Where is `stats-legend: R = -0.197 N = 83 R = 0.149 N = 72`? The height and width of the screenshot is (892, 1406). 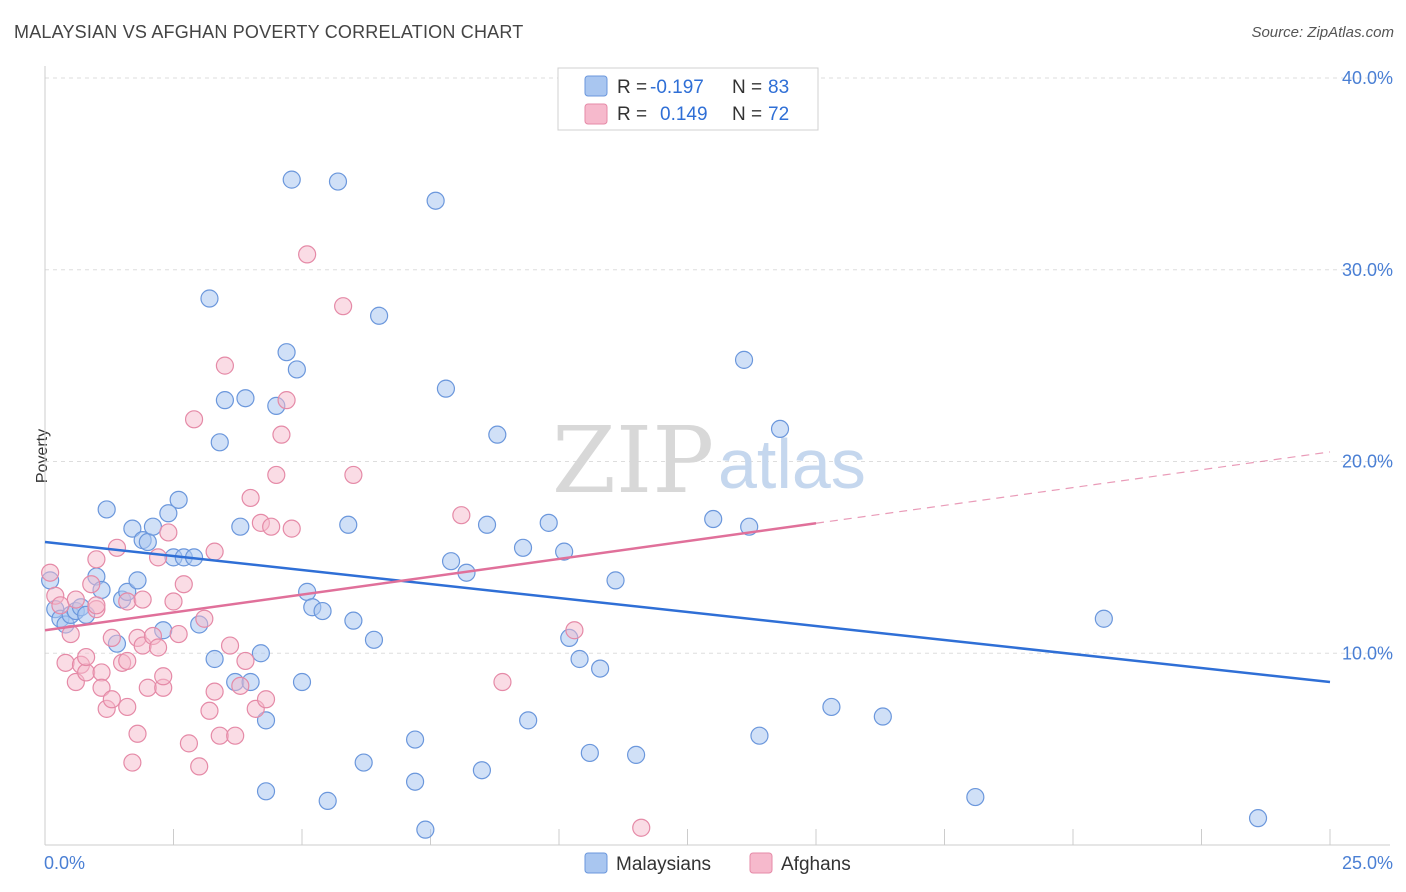 stats-legend: R = -0.197 N = 83 R = 0.149 N = 72 is located at coordinates (688, 99).